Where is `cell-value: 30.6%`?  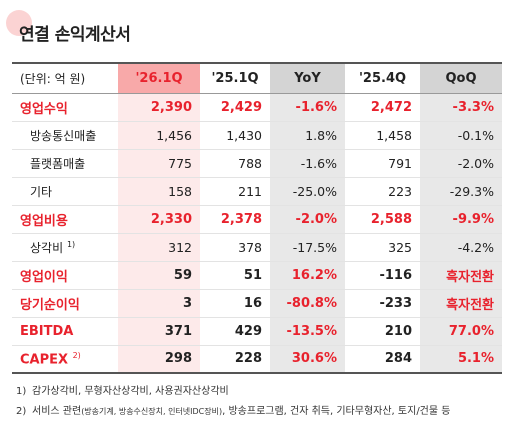
cell-value: 30.6% is located at coordinates (307, 359).